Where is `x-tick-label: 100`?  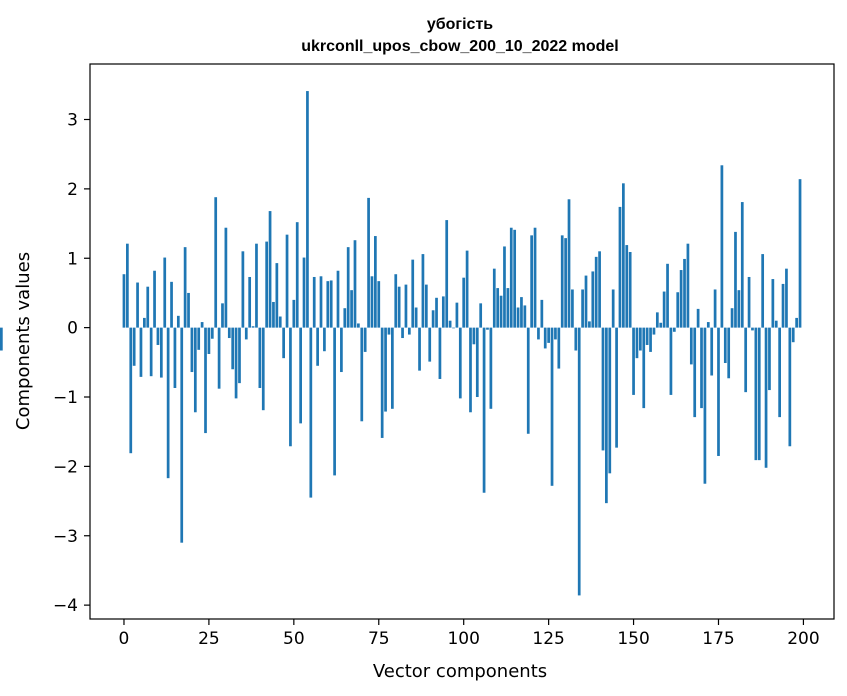 x-tick-label: 100 is located at coordinates (463, 639).